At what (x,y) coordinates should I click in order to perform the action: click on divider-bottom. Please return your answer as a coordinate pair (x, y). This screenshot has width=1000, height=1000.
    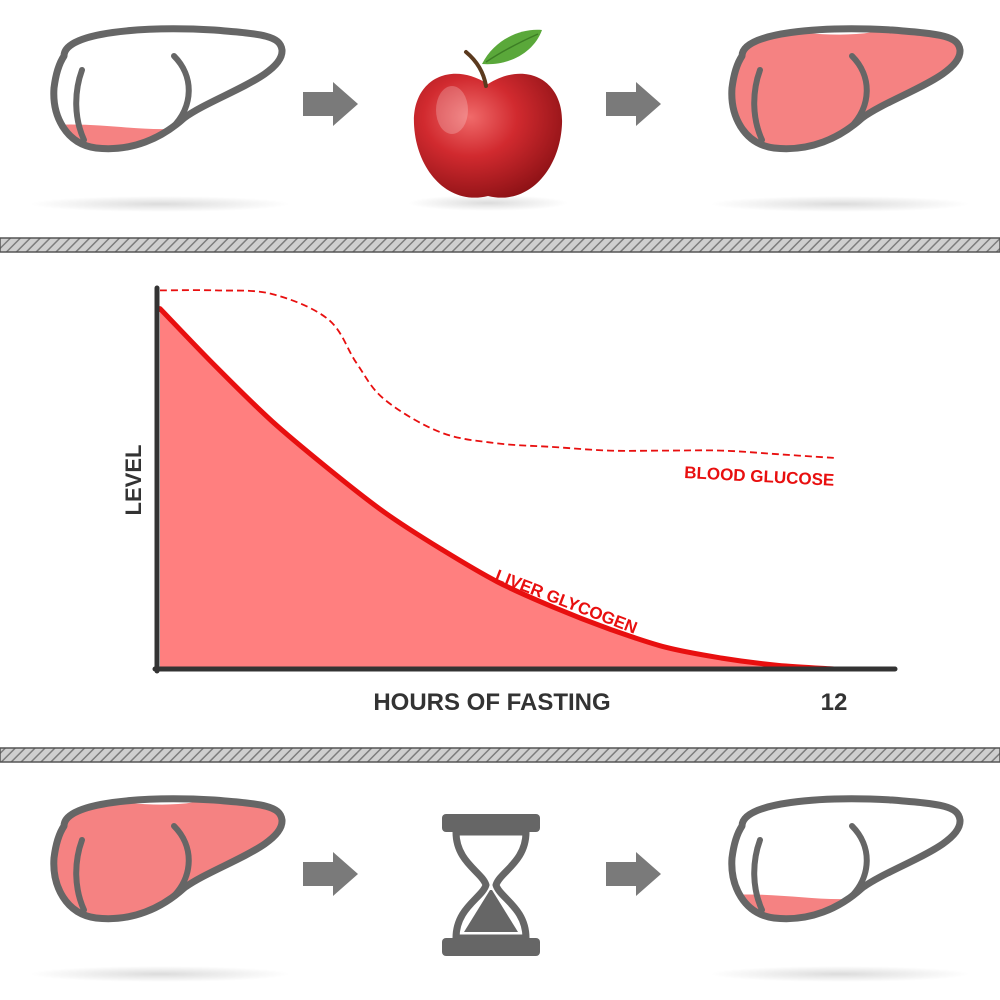
    Looking at the image, I should click on (500, 755).